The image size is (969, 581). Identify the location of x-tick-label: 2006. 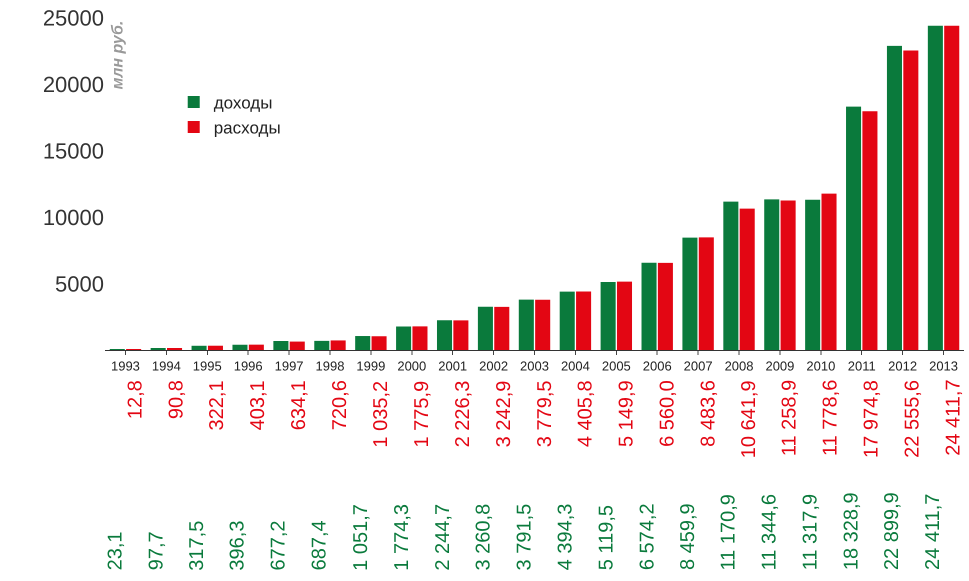
(657, 366).